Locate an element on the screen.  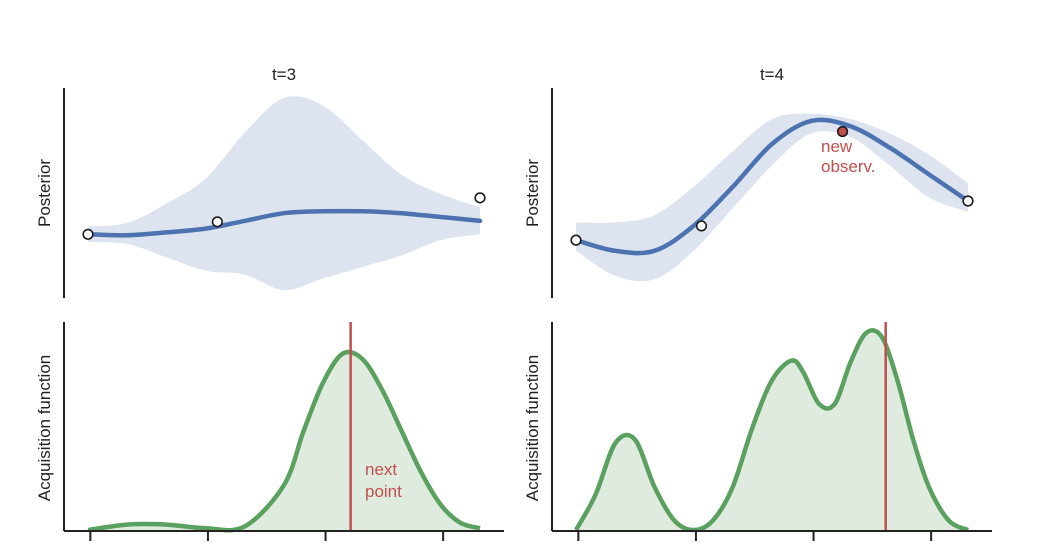
panel-title: t=3 is located at coordinates (284, 74).